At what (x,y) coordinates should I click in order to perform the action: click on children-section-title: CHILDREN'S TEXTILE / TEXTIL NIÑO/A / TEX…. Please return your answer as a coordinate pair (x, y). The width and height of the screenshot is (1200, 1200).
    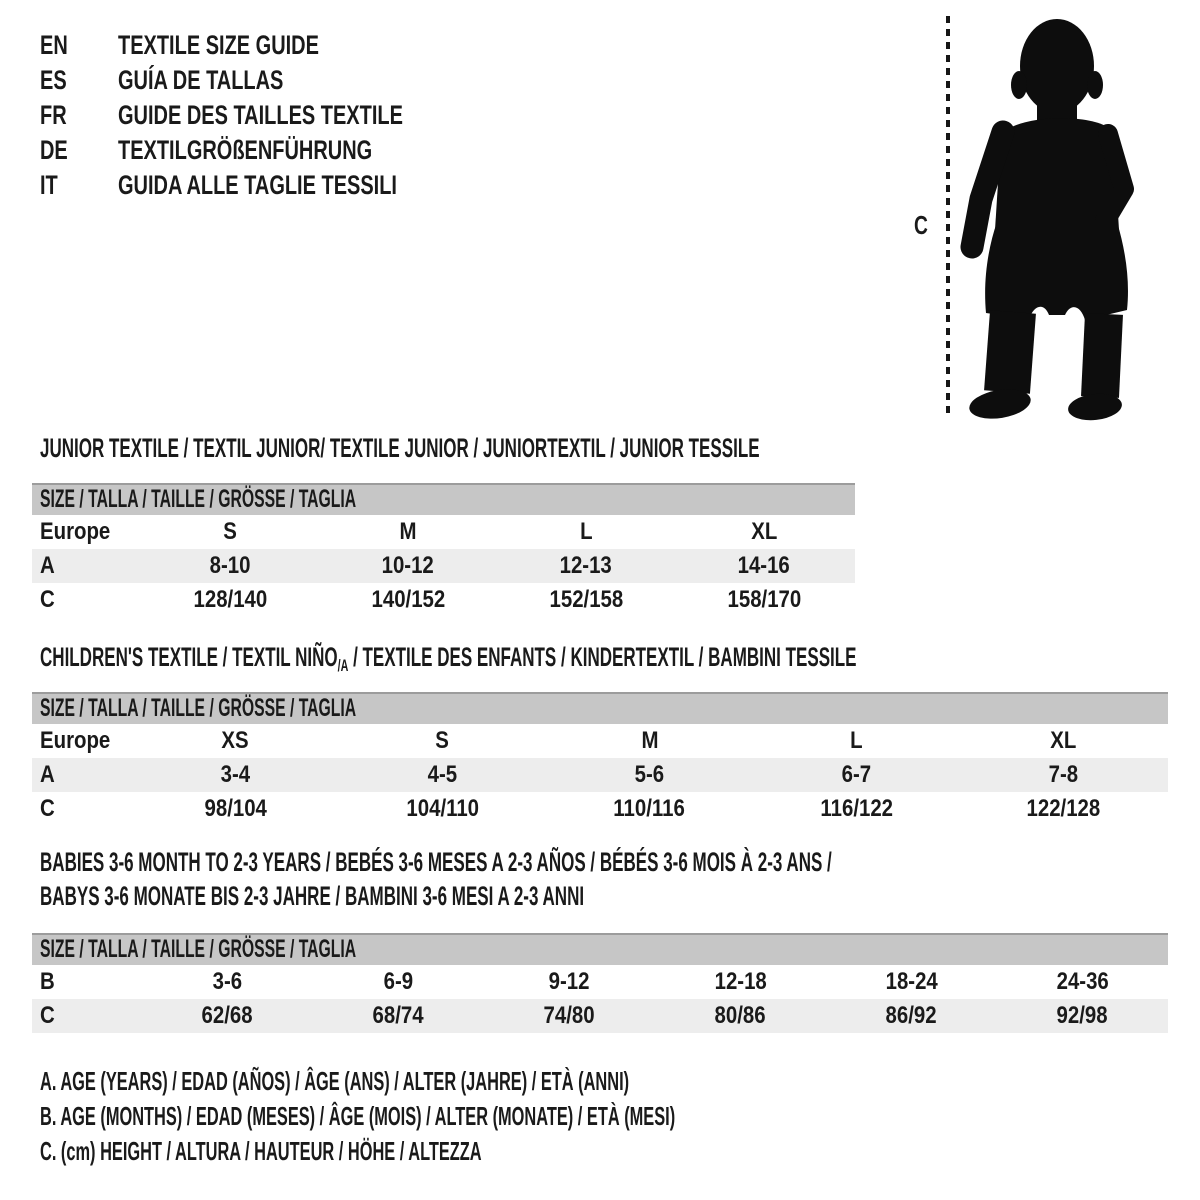
    Looking at the image, I should click on (448, 658).